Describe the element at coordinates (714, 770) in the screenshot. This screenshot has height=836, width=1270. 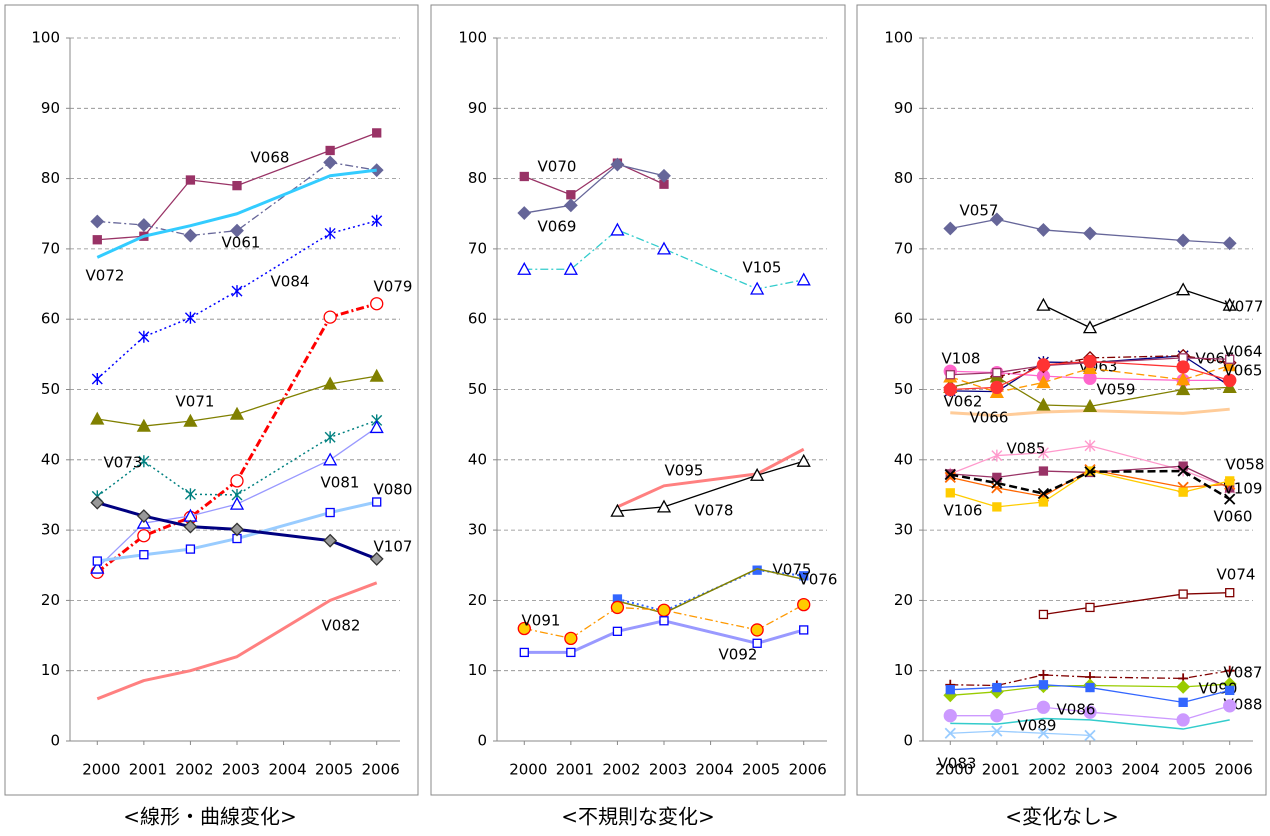
I see `x-tick-label: 2004` at that location.